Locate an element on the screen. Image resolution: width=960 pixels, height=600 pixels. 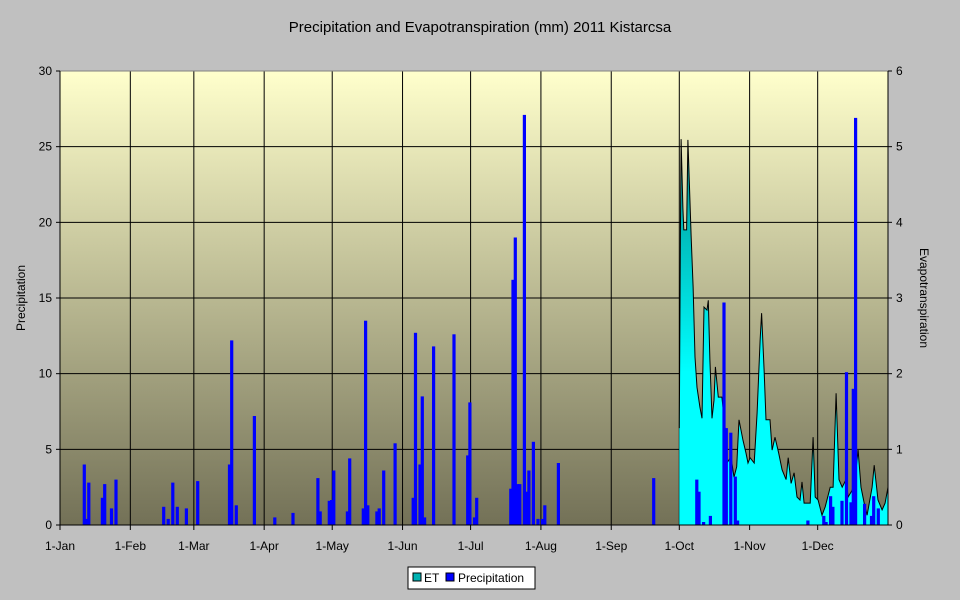
y-tick-label: 10 is located at coordinates (46, 374).